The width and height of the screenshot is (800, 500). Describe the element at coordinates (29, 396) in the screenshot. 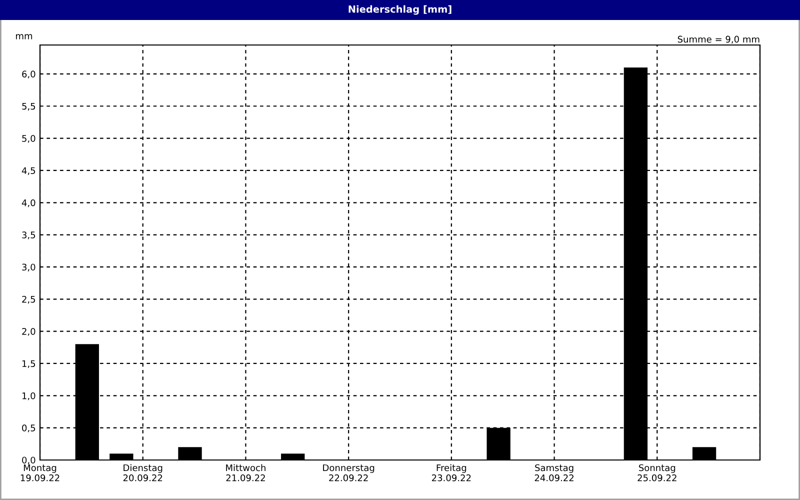

I see `y-tick-label: 1,0` at that location.